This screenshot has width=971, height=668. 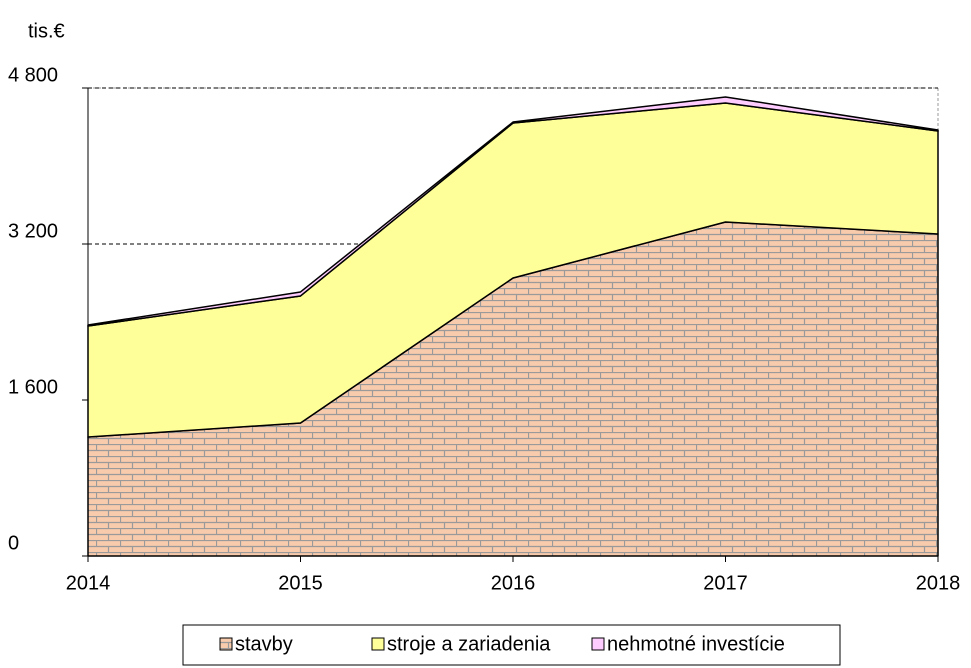 I want to click on legend-box, so click(x=511, y=645).